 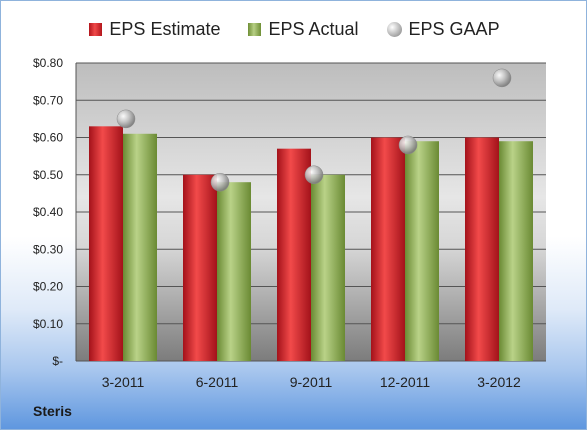 I want to click on legend-label-eps-estimate: EPS Estimate, so click(x=165, y=28).